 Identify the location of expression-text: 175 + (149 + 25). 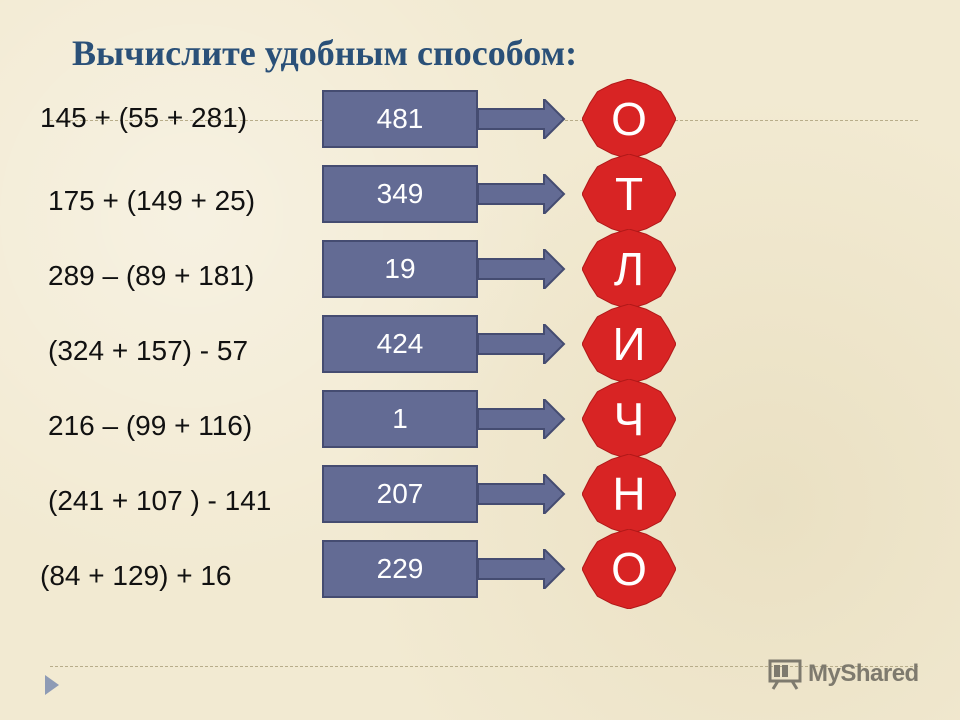
(152, 200).